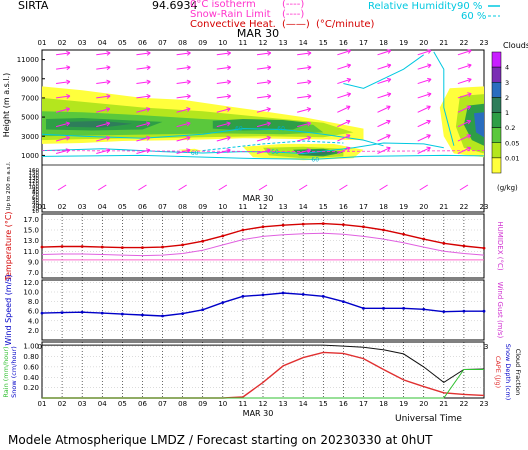  I want to click on hour-tick-label: 23, so click(484, 43).